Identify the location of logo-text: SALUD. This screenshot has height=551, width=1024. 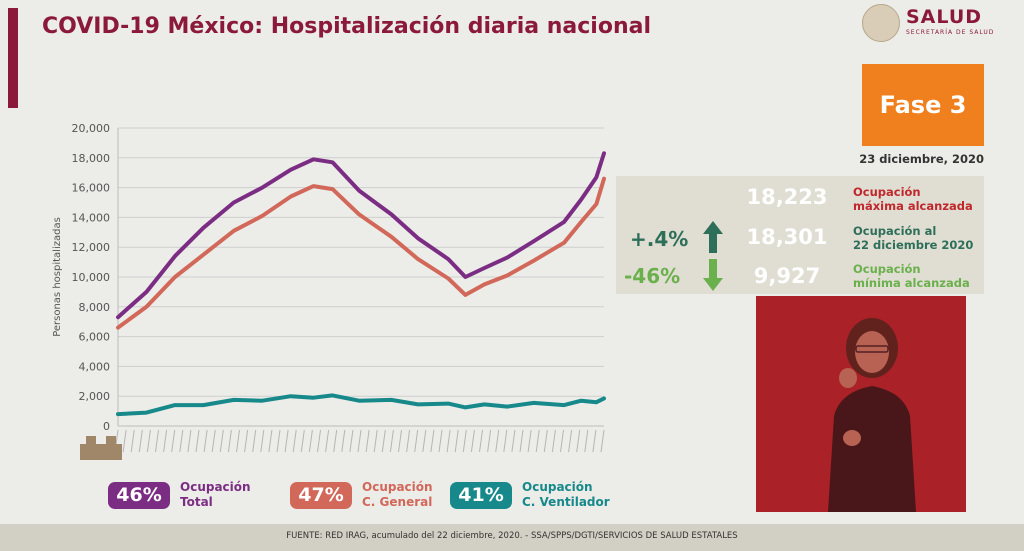
(944, 17).